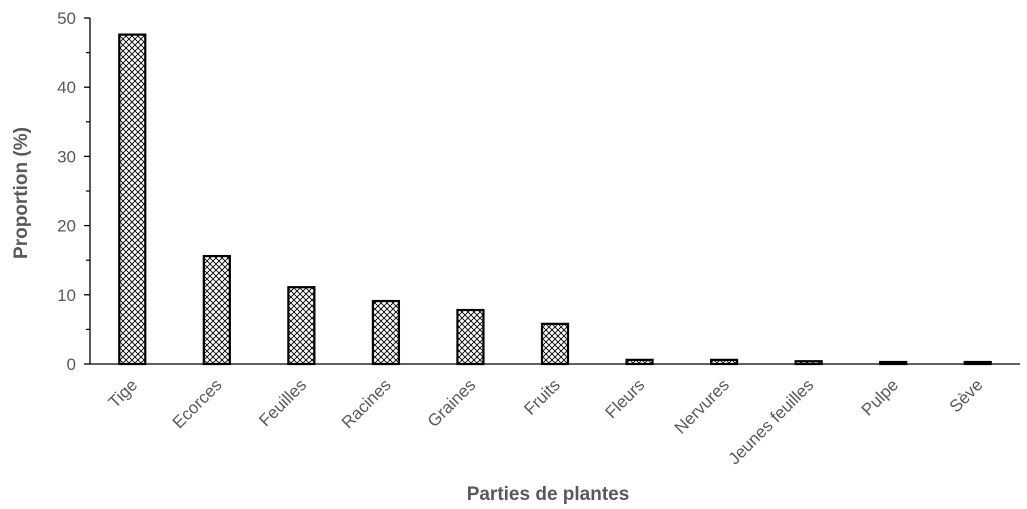 This screenshot has height=509, width=1027. What do you see at coordinates (123, 393) in the screenshot?
I see `x-tick-label: Tige` at bounding box center [123, 393].